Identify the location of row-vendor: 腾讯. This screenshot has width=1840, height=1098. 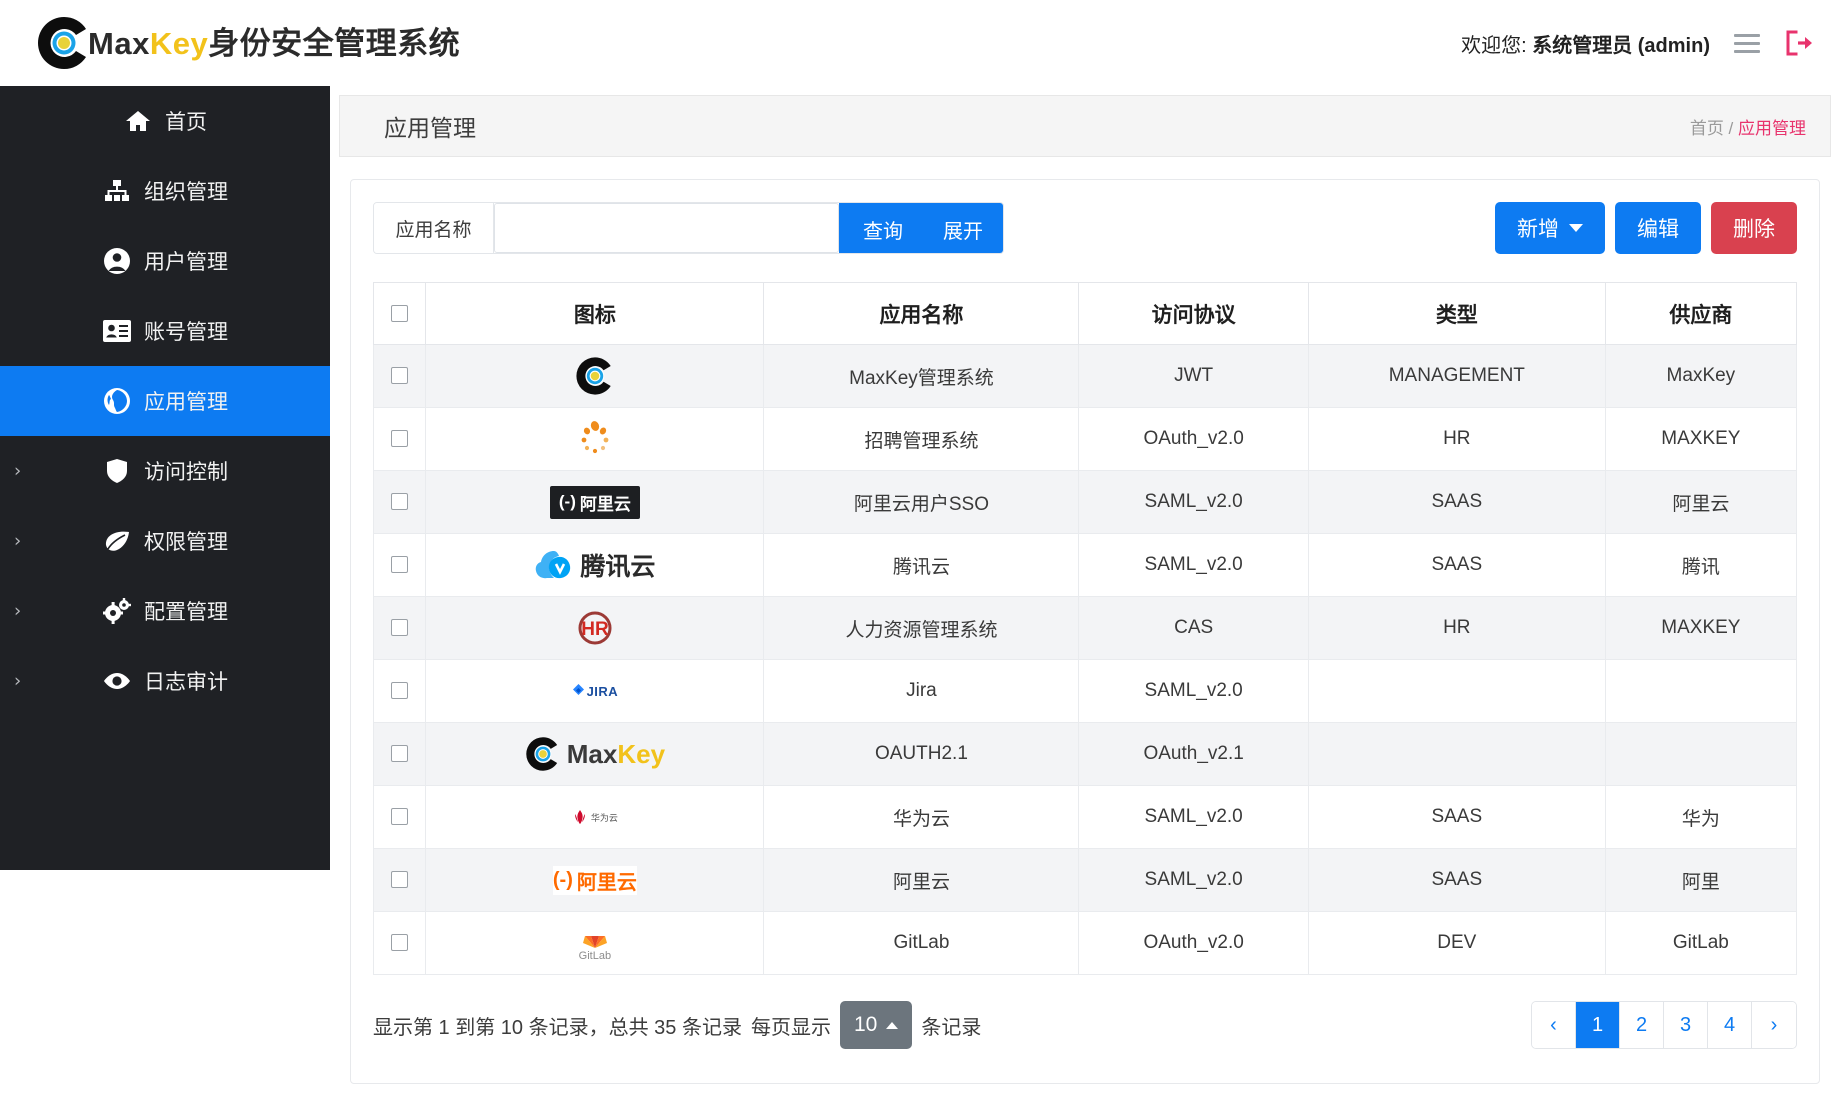
(1701, 565).